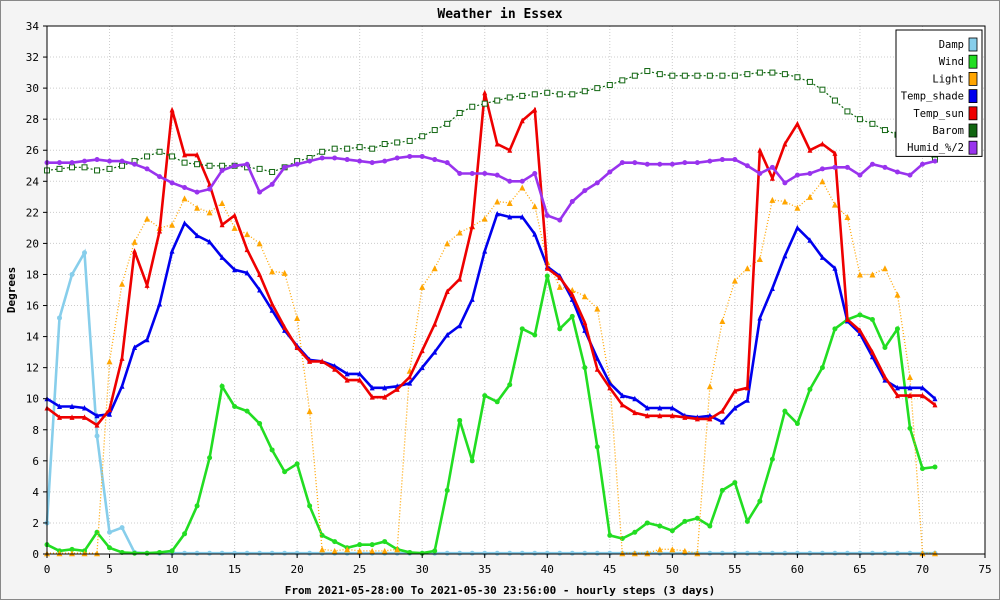  Describe the element at coordinates (33, 26) in the screenshot. I see `y-tick-label: 34` at that location.